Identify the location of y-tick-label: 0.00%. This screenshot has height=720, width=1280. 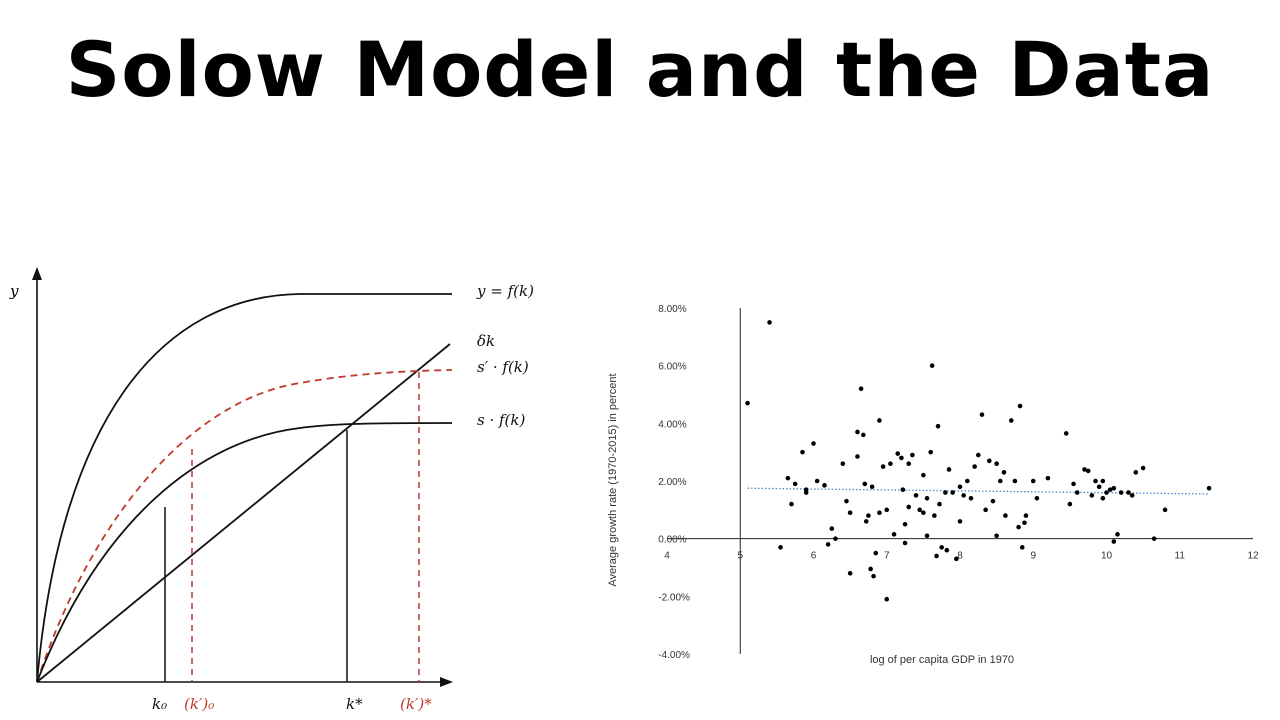
(672, 540).